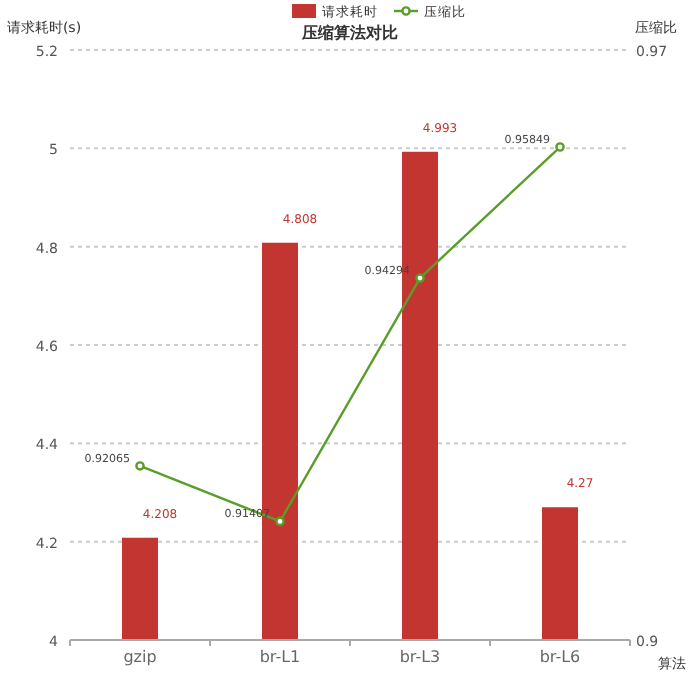  What do you see at coordinates (349, 33) in the screenshot?
I see `chart-title: 压缩算法对比` at bounding box center [349, 33].